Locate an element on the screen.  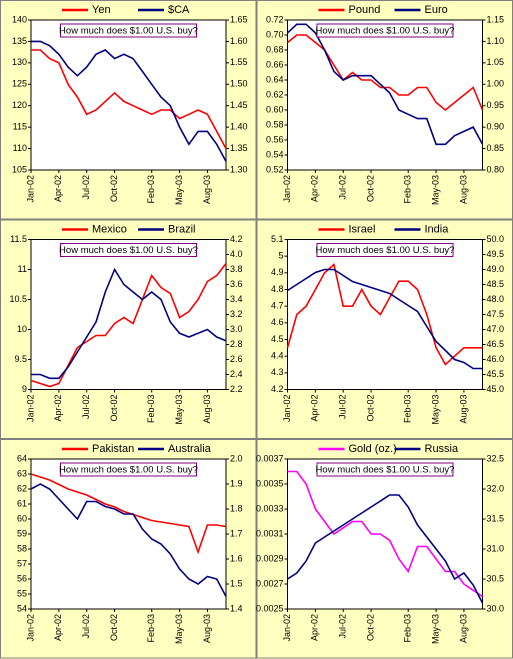
y-tick-label: 4.8 is located at coordinates (277, 289).